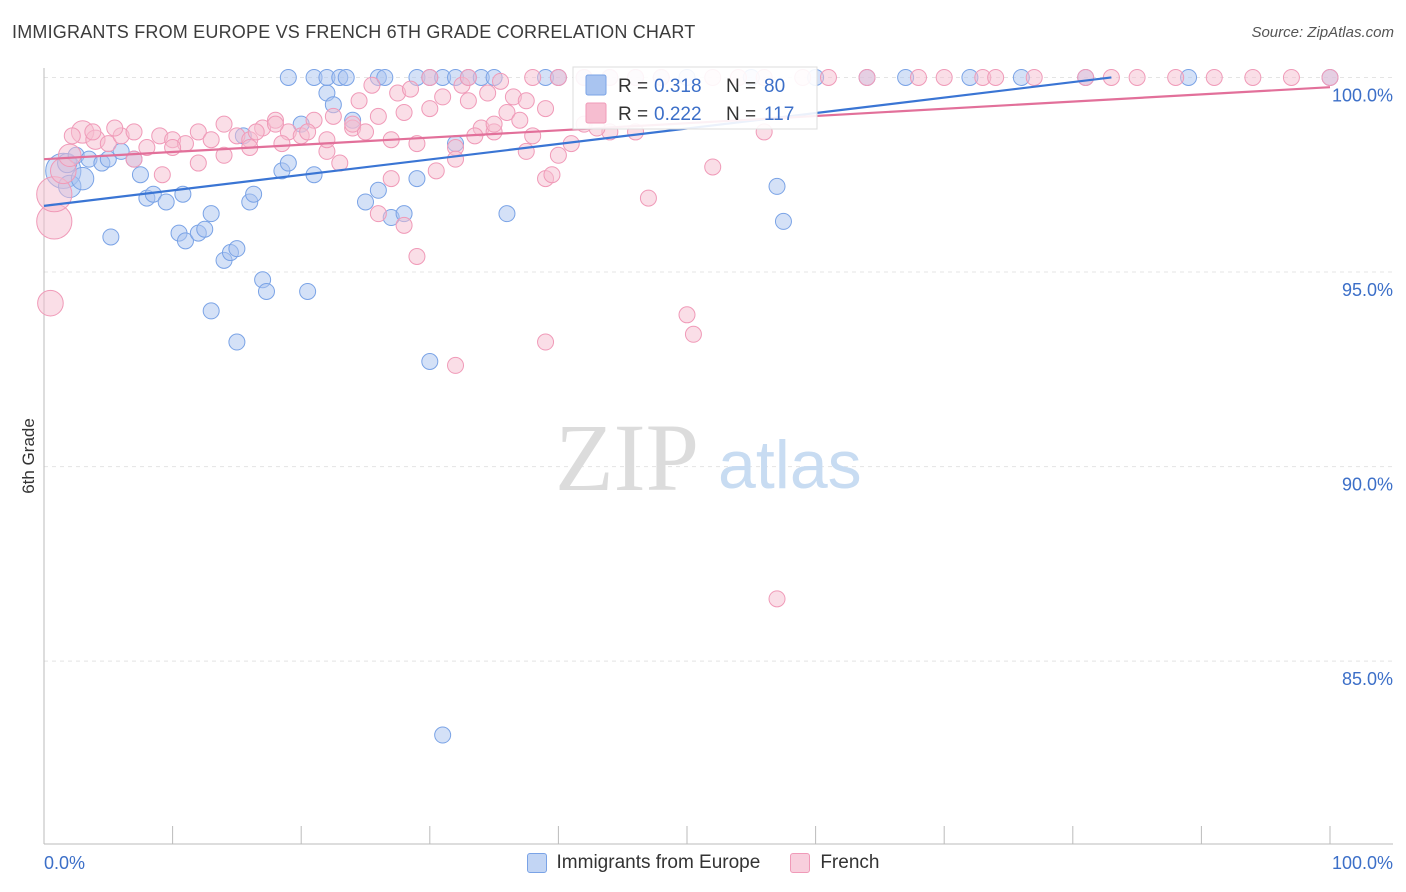 The image size is (1406, 892). I want to click on stats-legend-box, so click(695, 98).